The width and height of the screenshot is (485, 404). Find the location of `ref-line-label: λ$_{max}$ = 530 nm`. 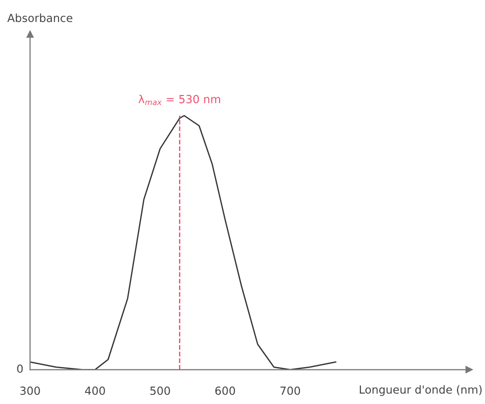

ref-line-label: λ$_{max}$ = 530 nm is located at coordinates (179, 100).